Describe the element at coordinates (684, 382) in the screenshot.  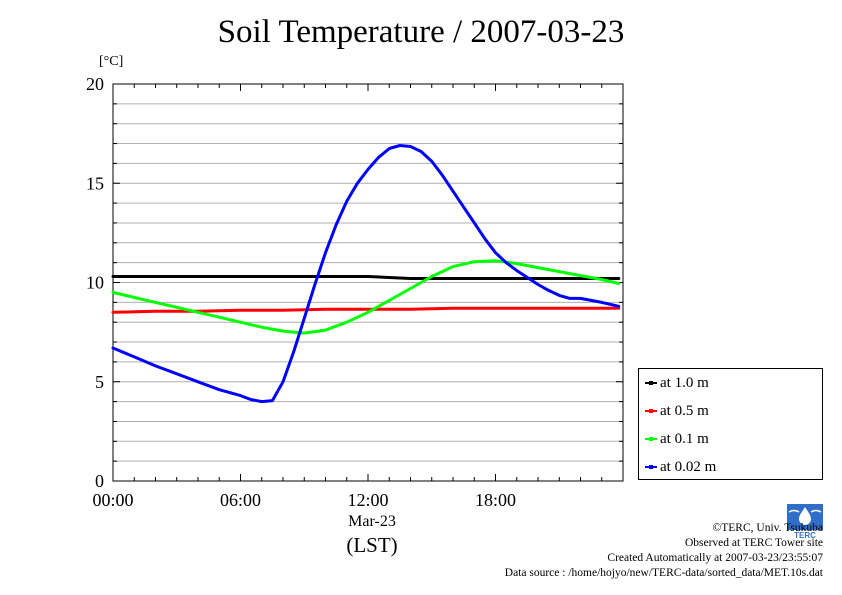
I see `legend-label-1m: at 1.0 m` at that location.